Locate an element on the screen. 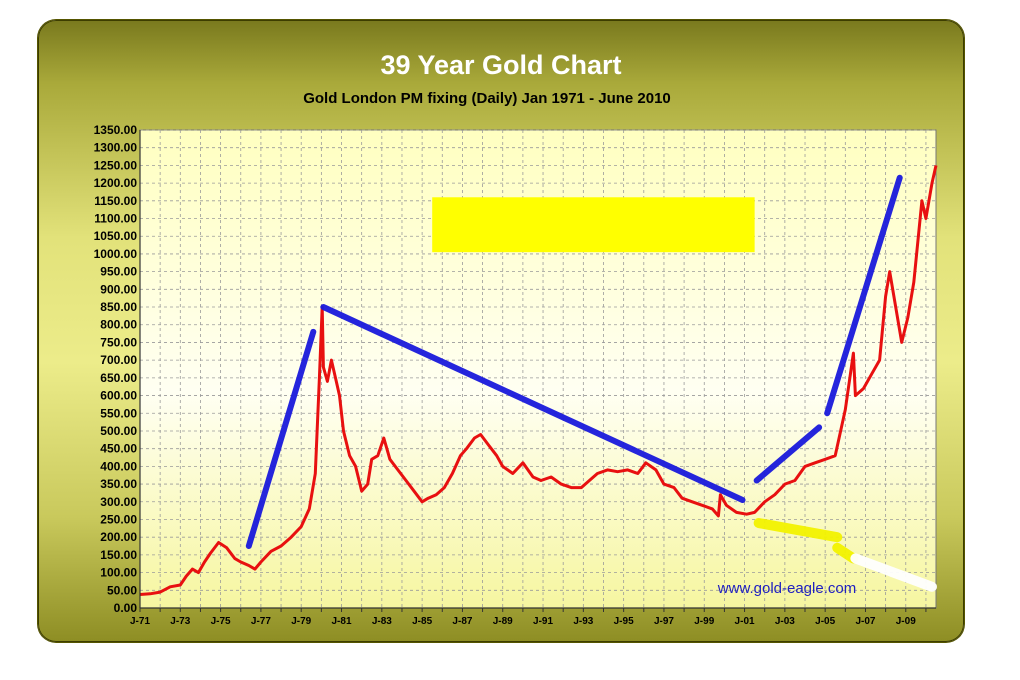  x-tick-label: J-75 is located at coordinates (221, 621).